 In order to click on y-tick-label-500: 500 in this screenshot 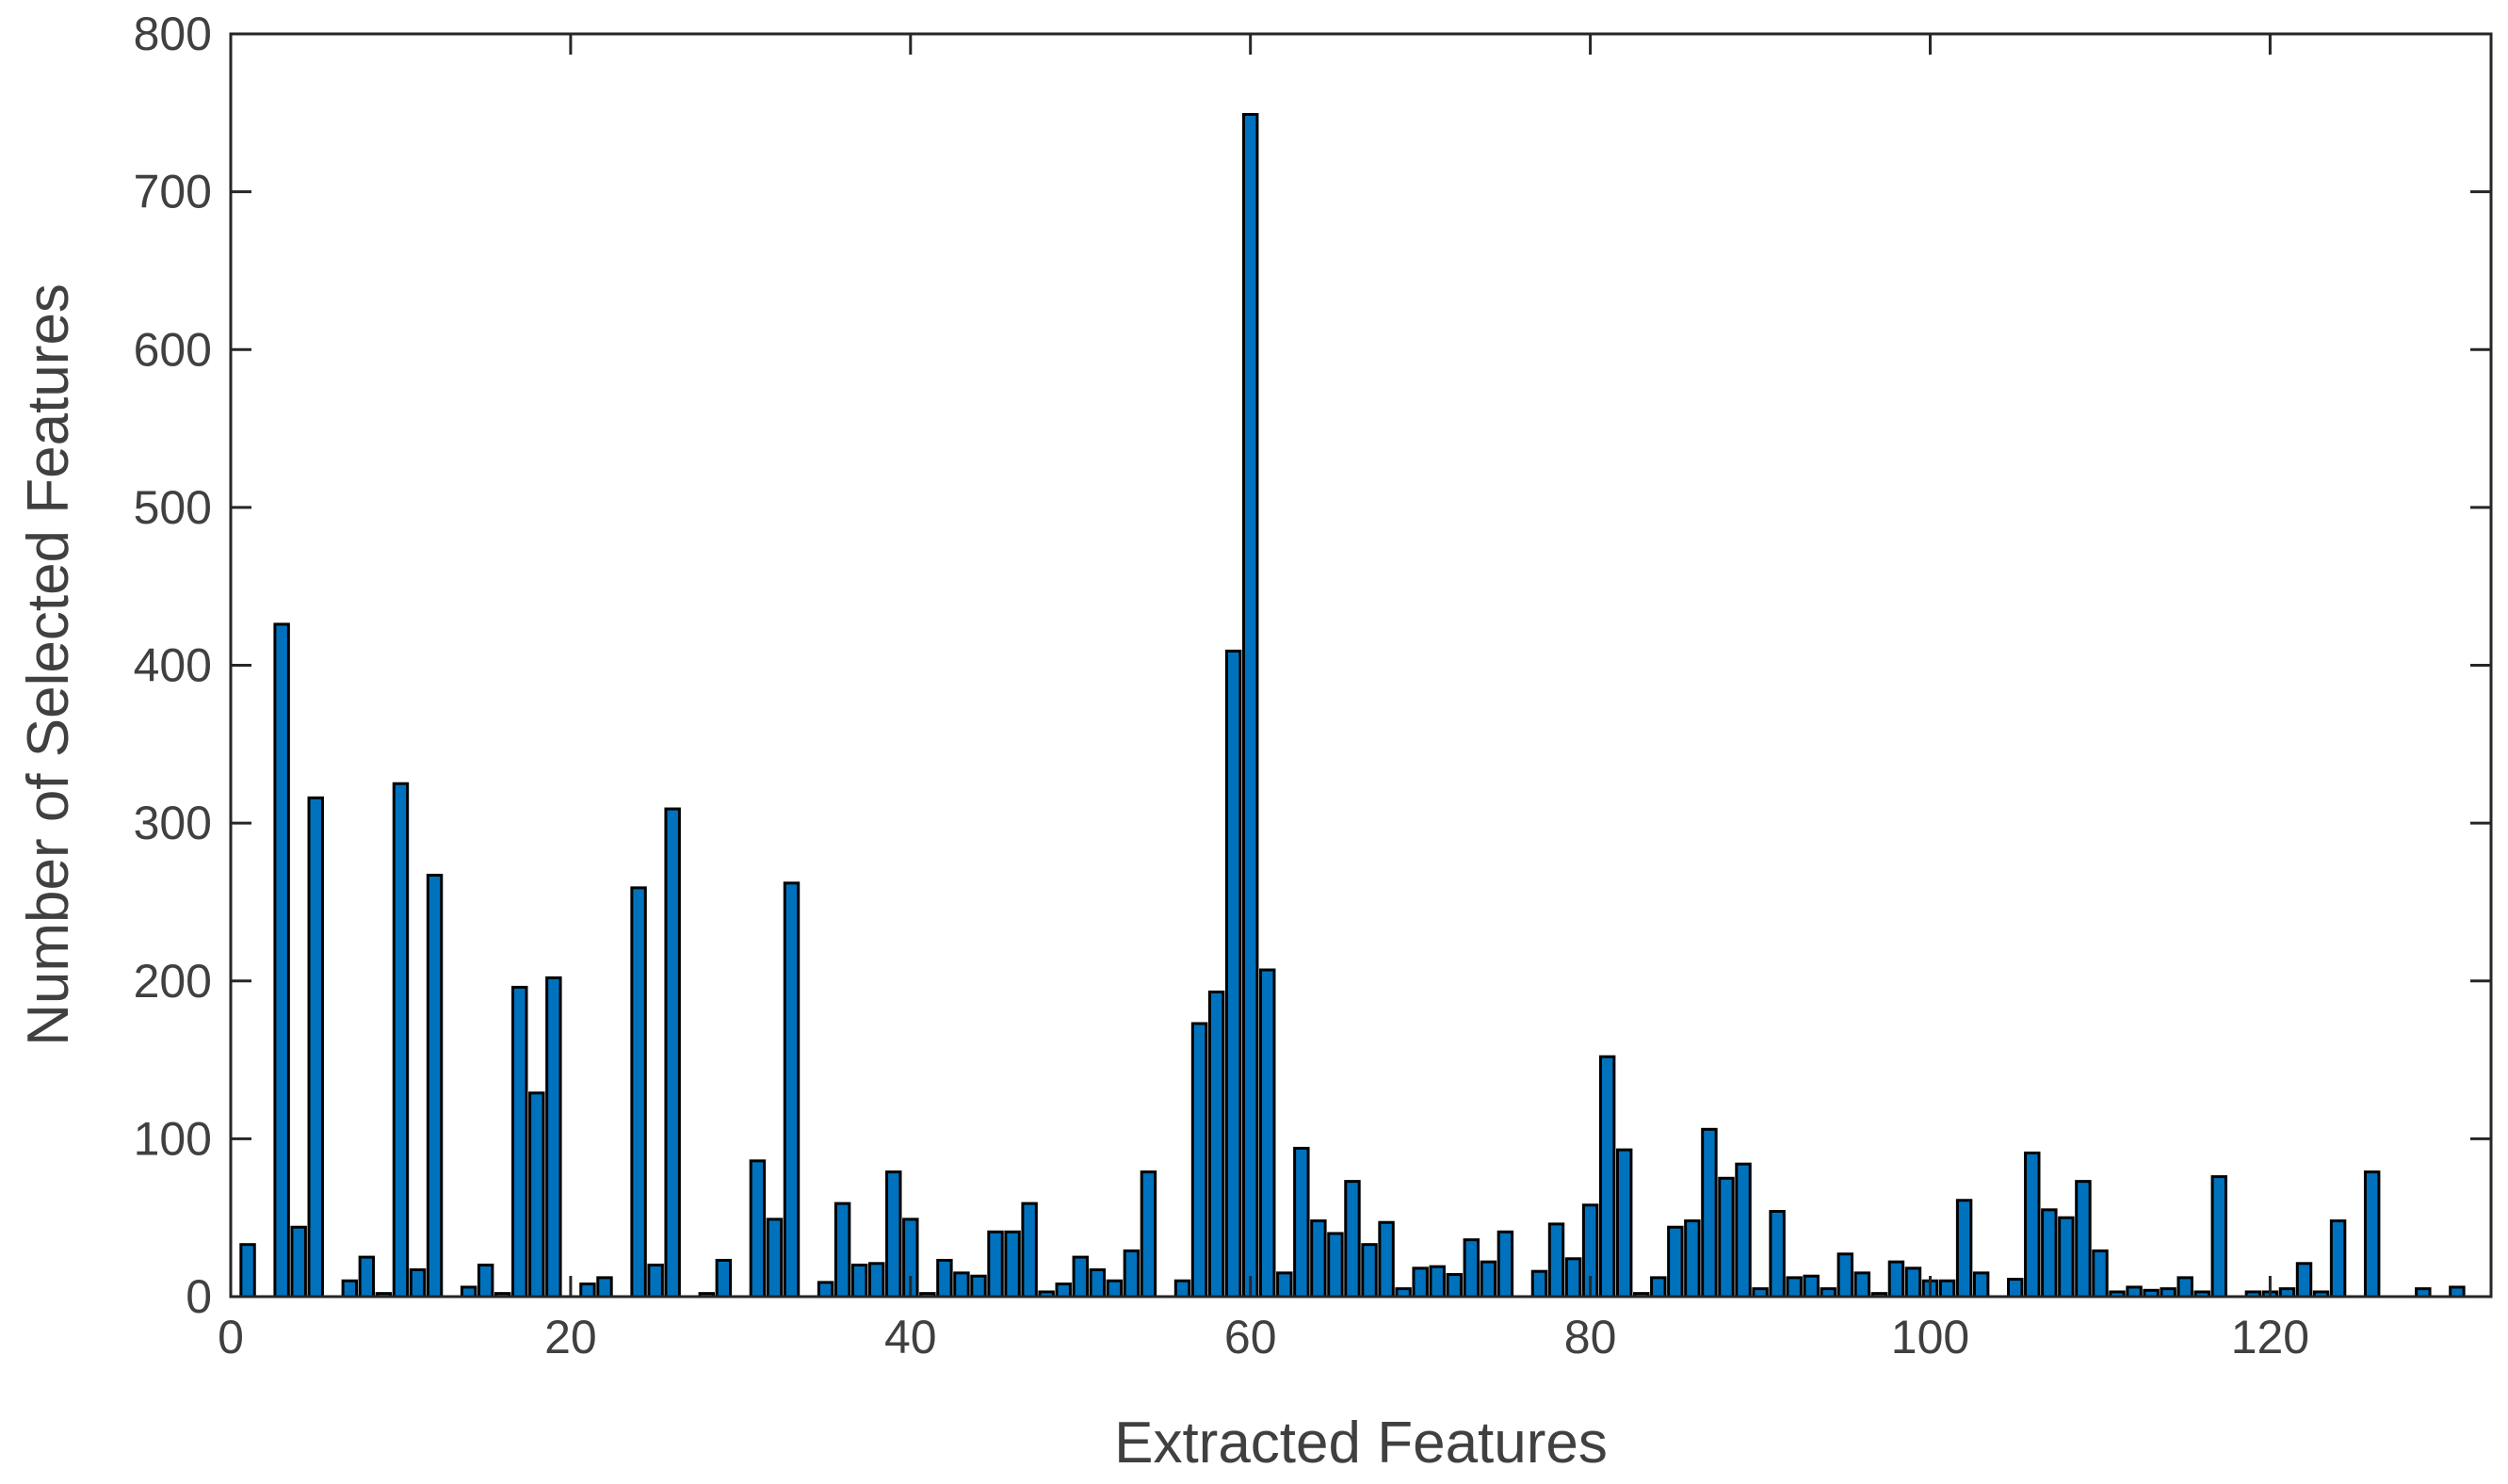, I will do `click(173, 507)`.